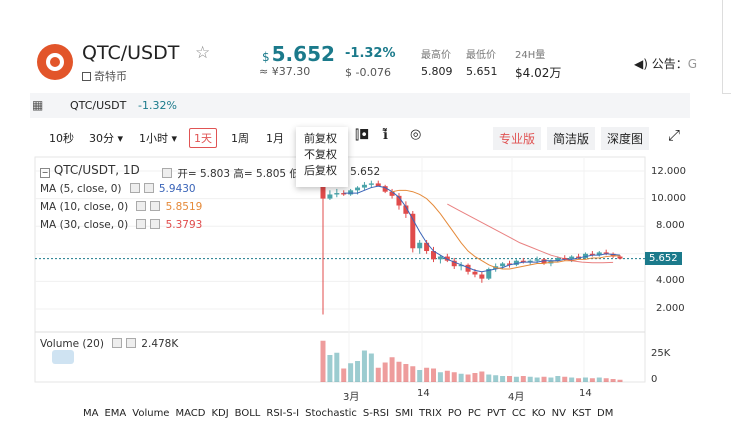 This screenshot has width=731, height=432. What do you see at coordinates (641, 64) in the screenshot?
I see `speaker-icon: ◀)` at bounding box center [641, 64].